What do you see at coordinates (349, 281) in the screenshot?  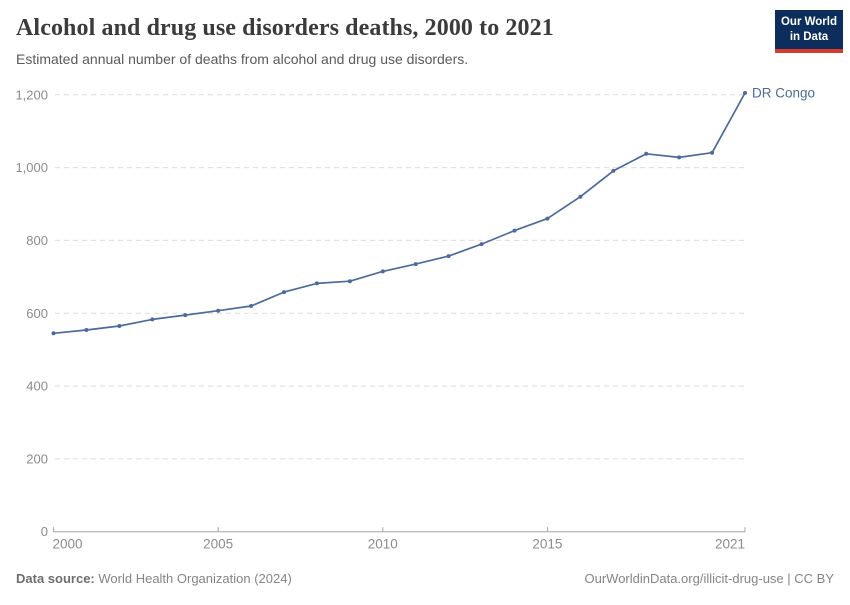 I see `data-point-2009` at bounding box center [349, 281].